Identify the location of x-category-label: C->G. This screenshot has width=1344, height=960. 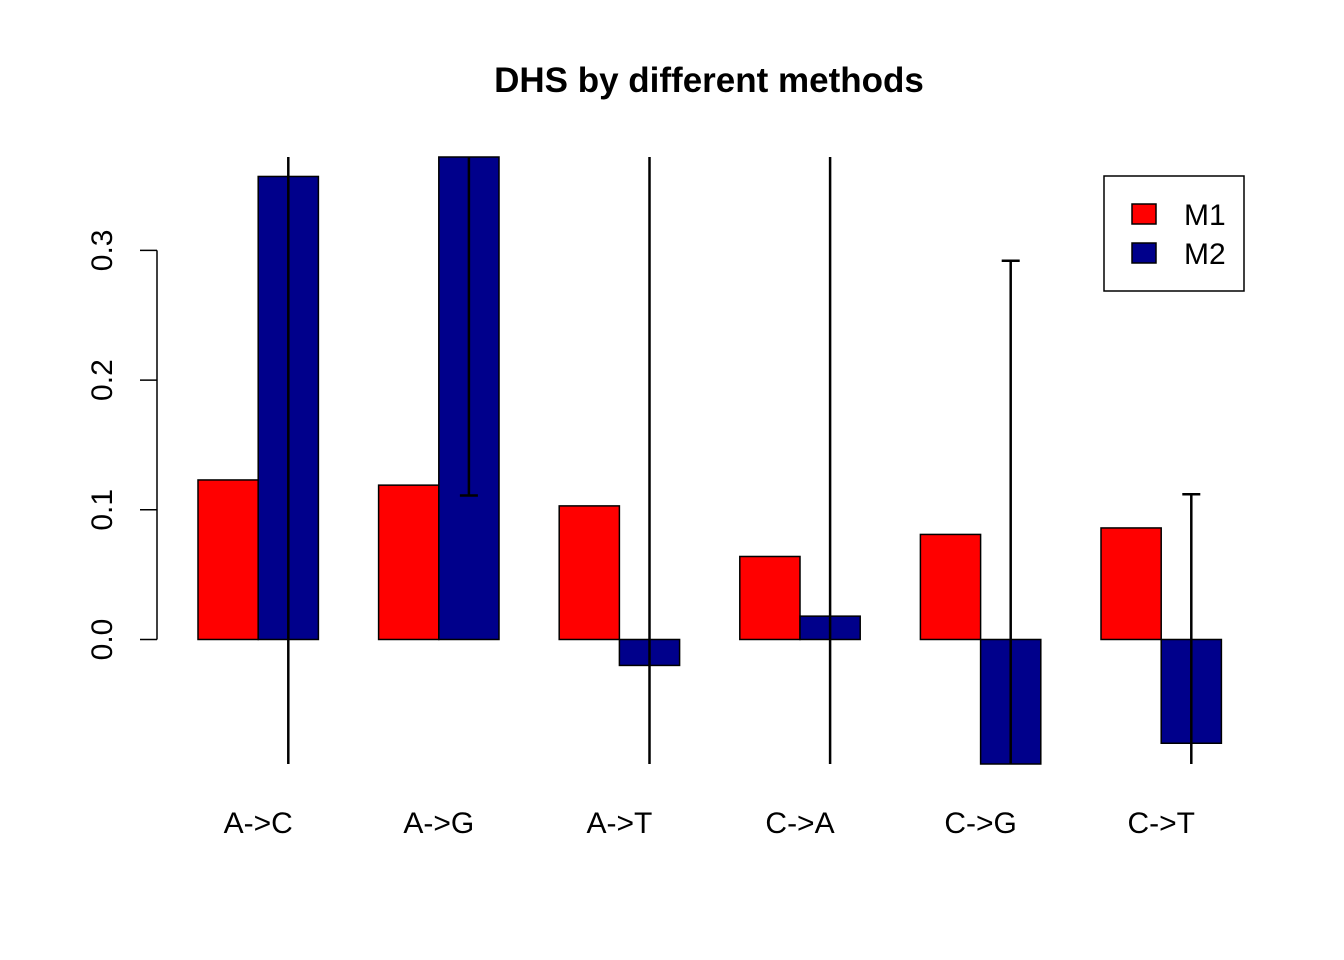
(980, 823).